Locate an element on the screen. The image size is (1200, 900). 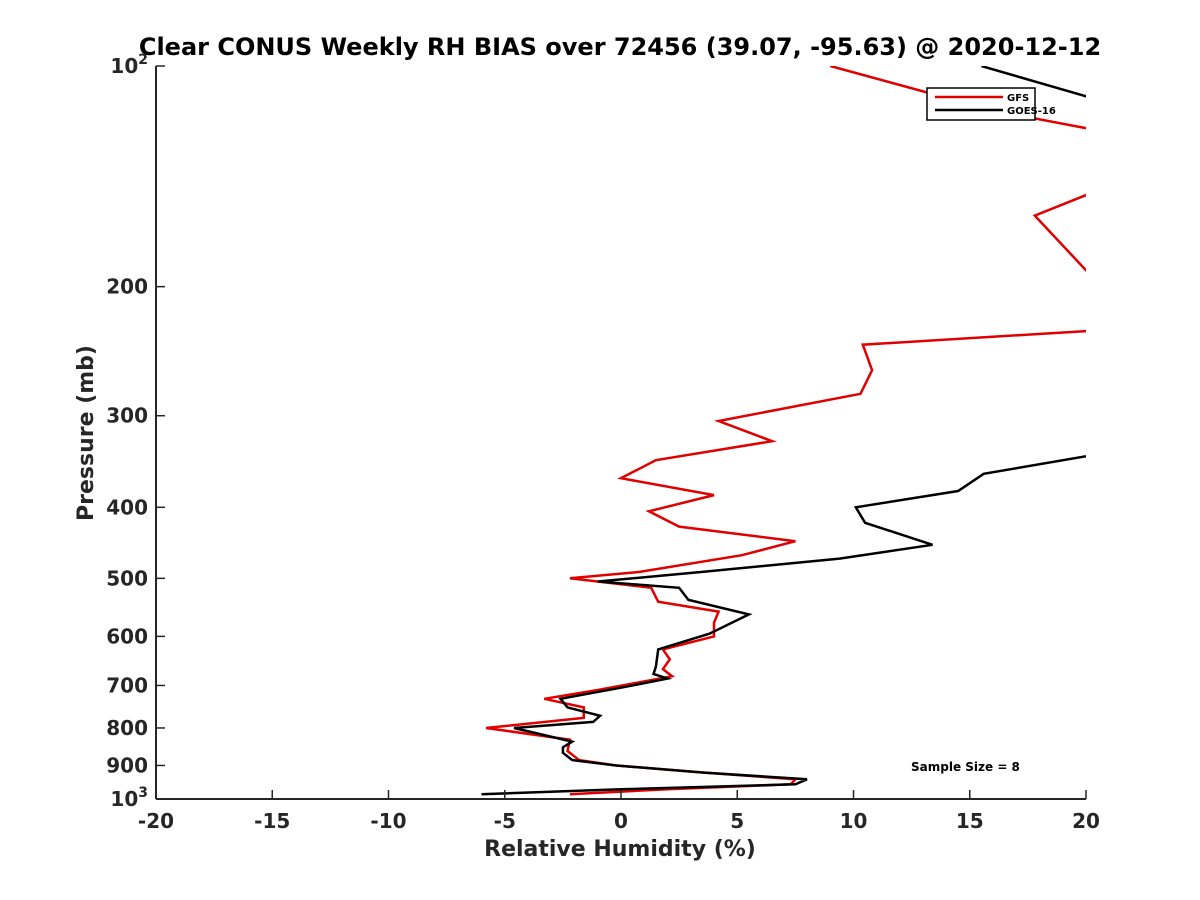
x-tick-label: -10 is located at coordinates (388, 821).